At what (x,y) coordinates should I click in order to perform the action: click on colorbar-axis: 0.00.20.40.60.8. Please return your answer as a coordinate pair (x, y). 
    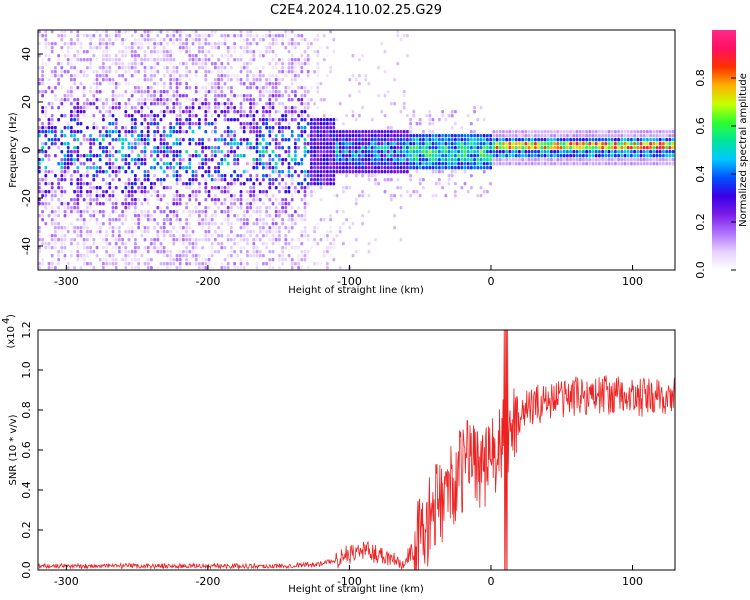
    Looking at the image, I should click on (715, 174).